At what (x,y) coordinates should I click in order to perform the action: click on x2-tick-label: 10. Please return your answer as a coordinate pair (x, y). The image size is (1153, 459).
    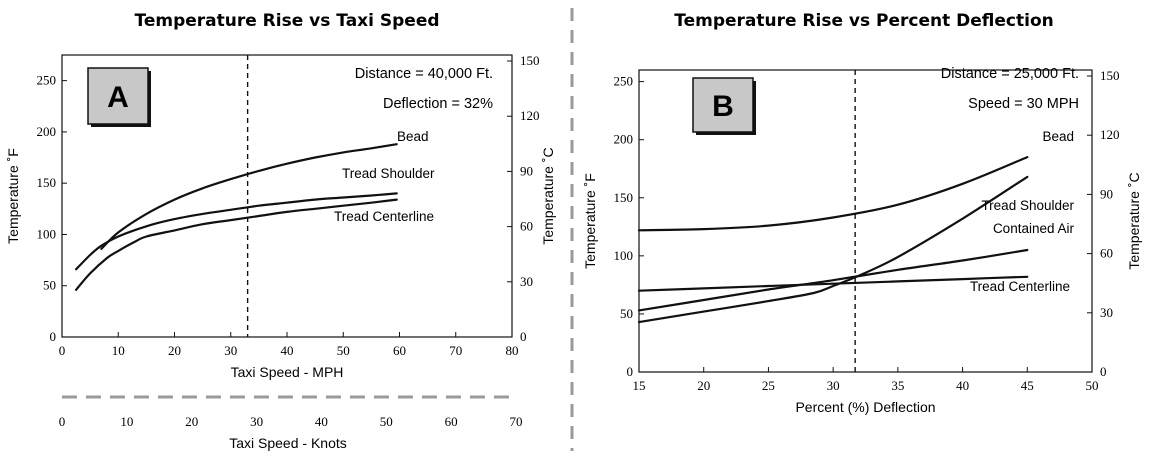
    Looking at the image, I should click on (126, 421).